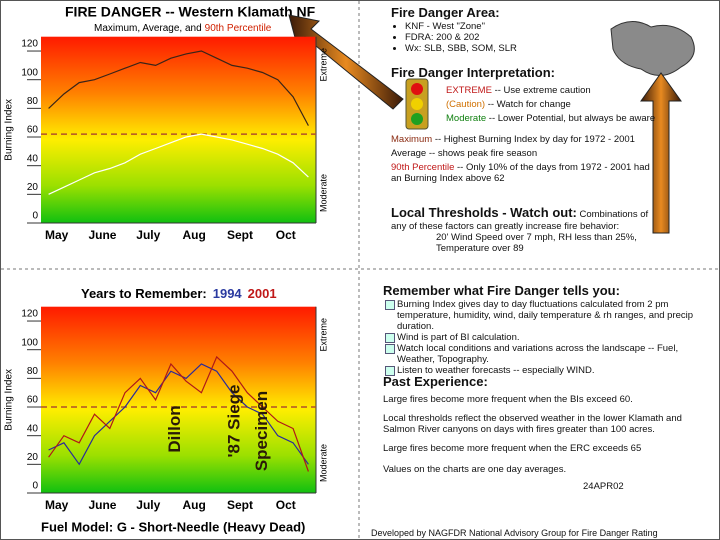 This screenshot has height=540, width=720. I want to click on level-term: (Caution), so click(466, 104).